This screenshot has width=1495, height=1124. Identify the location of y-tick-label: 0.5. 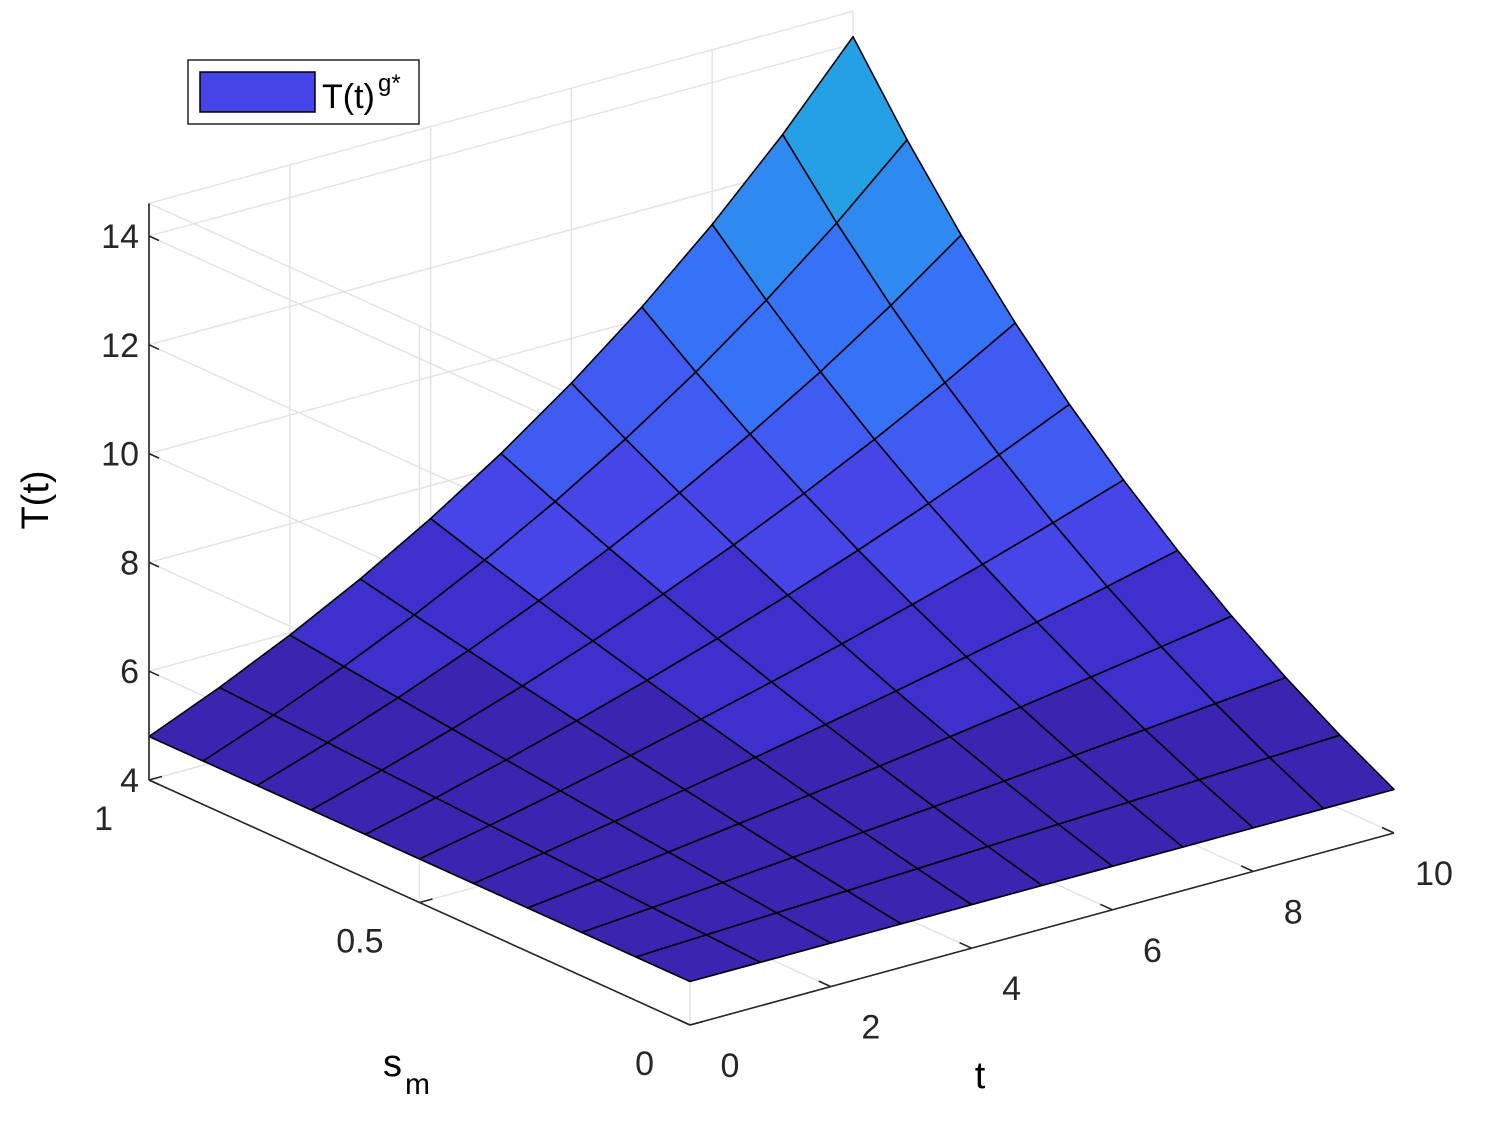
(359, 942).